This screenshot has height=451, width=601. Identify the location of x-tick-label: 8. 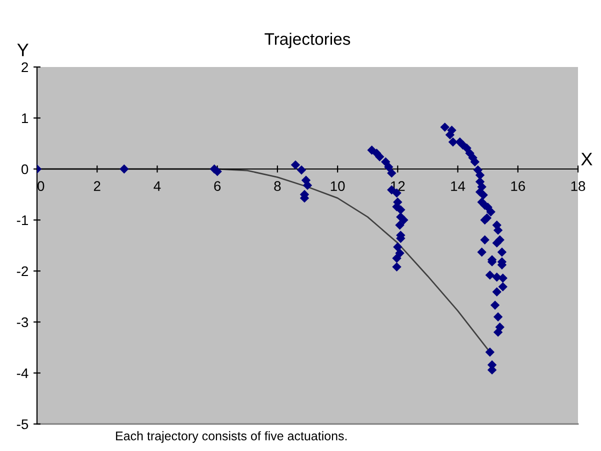
(277, 186).